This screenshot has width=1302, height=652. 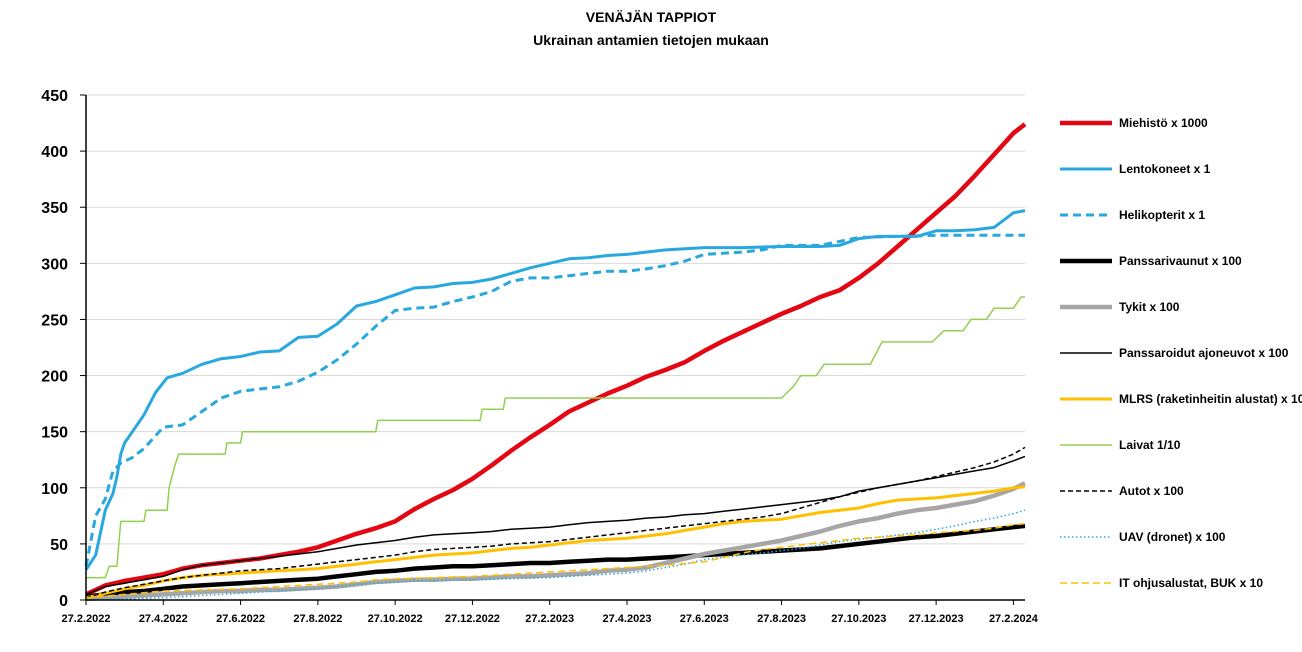 I want to click on x-tick-label: 27.2.2022, so click(x=86, y=619).